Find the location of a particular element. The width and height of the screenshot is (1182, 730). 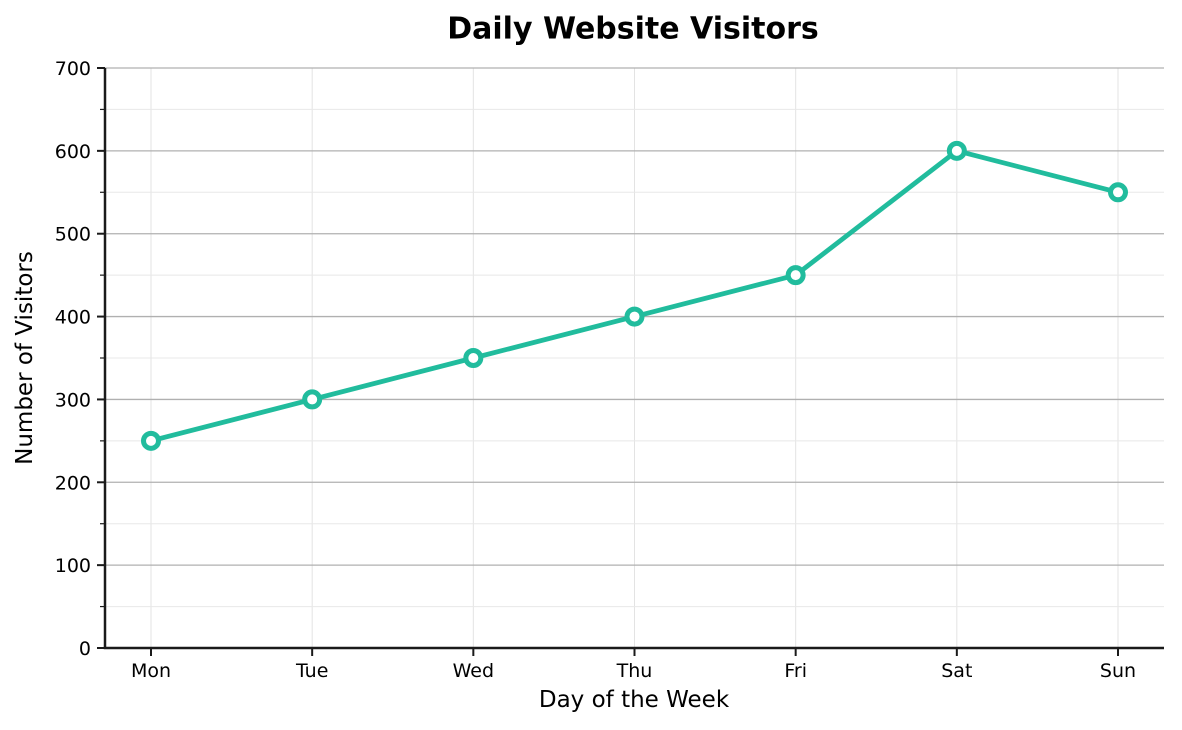

x-tick-label: Fri is located at coordinates (795, 671).